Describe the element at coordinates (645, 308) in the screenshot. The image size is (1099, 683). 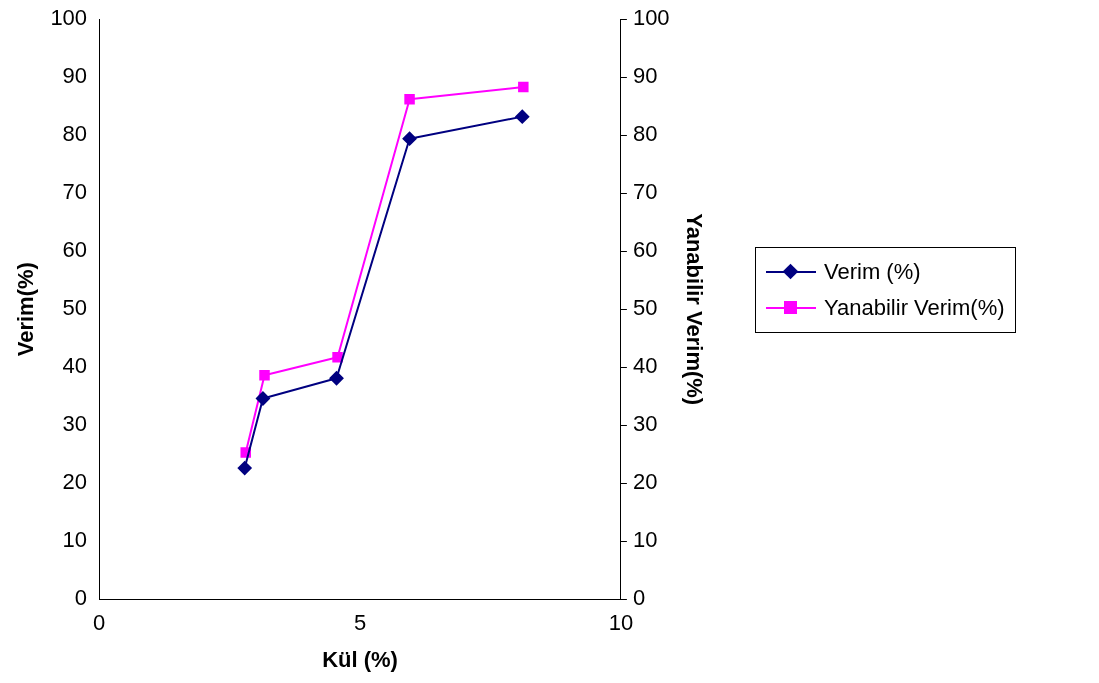
I see `y2-tick-label: 50` at that location.